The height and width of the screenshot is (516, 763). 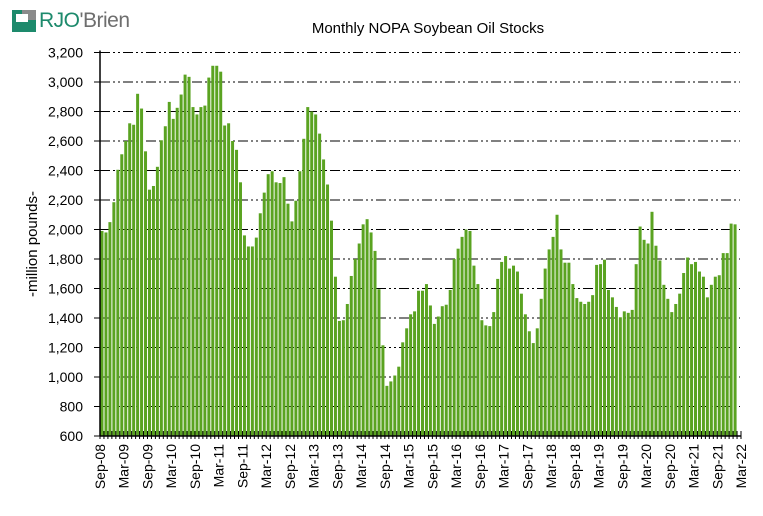 I want to click on logo-text-brien: 'Brien, so click(x=105, y=20).